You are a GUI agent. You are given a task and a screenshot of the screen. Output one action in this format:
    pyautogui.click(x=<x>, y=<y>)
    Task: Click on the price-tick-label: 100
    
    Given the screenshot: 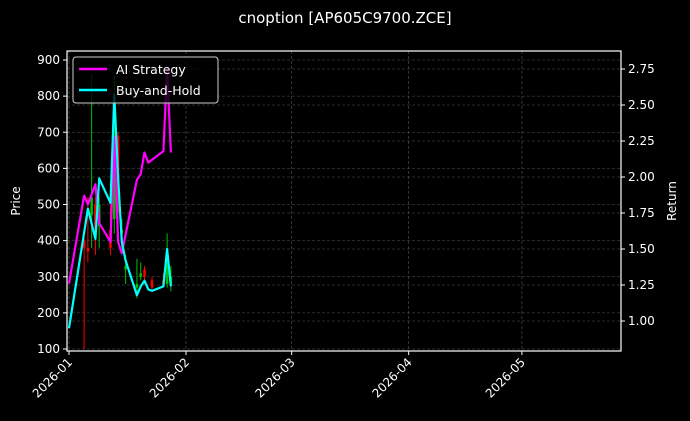 What is the action you would take?
    pyautogui.click(x=48, y=349)
    